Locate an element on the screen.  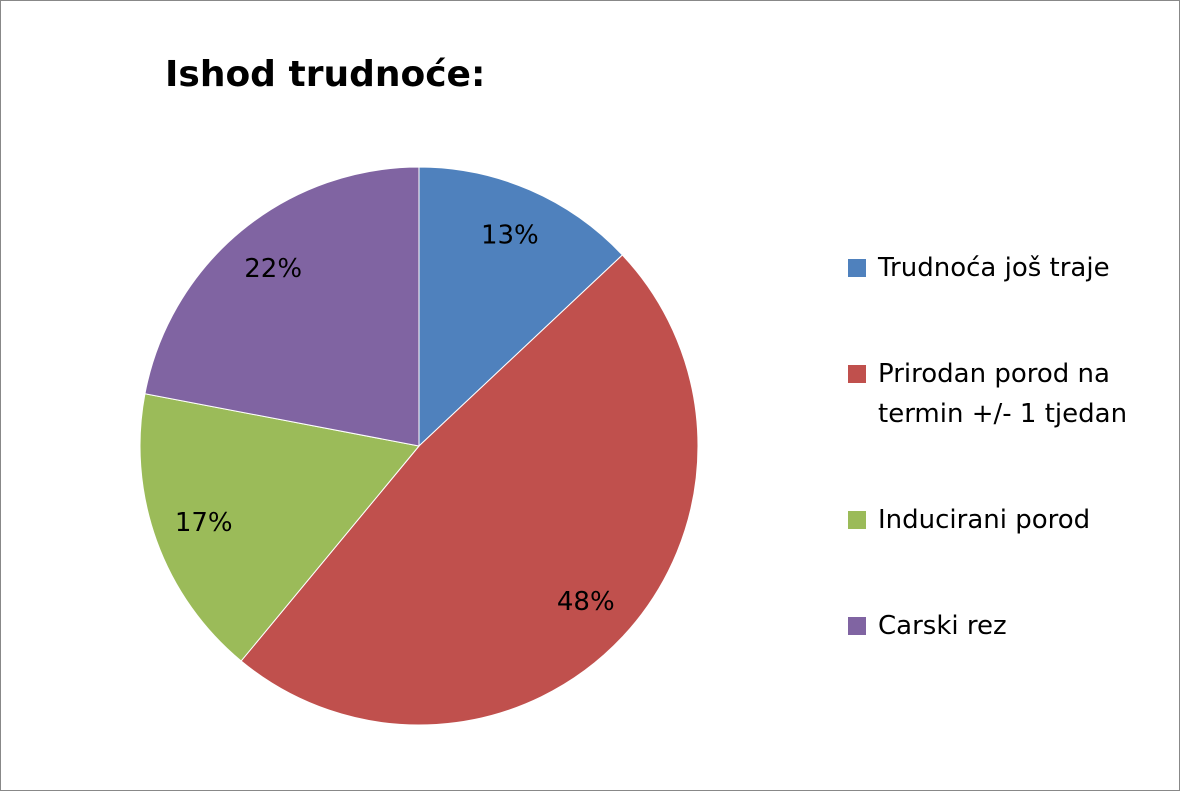
legend-label: Trudnoća još traje is located at coordinates (993, 268).